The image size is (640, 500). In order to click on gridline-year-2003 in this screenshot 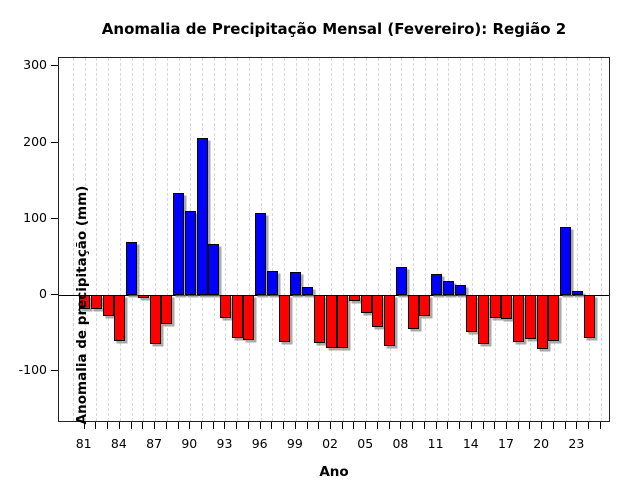, I will do `click(343, 239)`.